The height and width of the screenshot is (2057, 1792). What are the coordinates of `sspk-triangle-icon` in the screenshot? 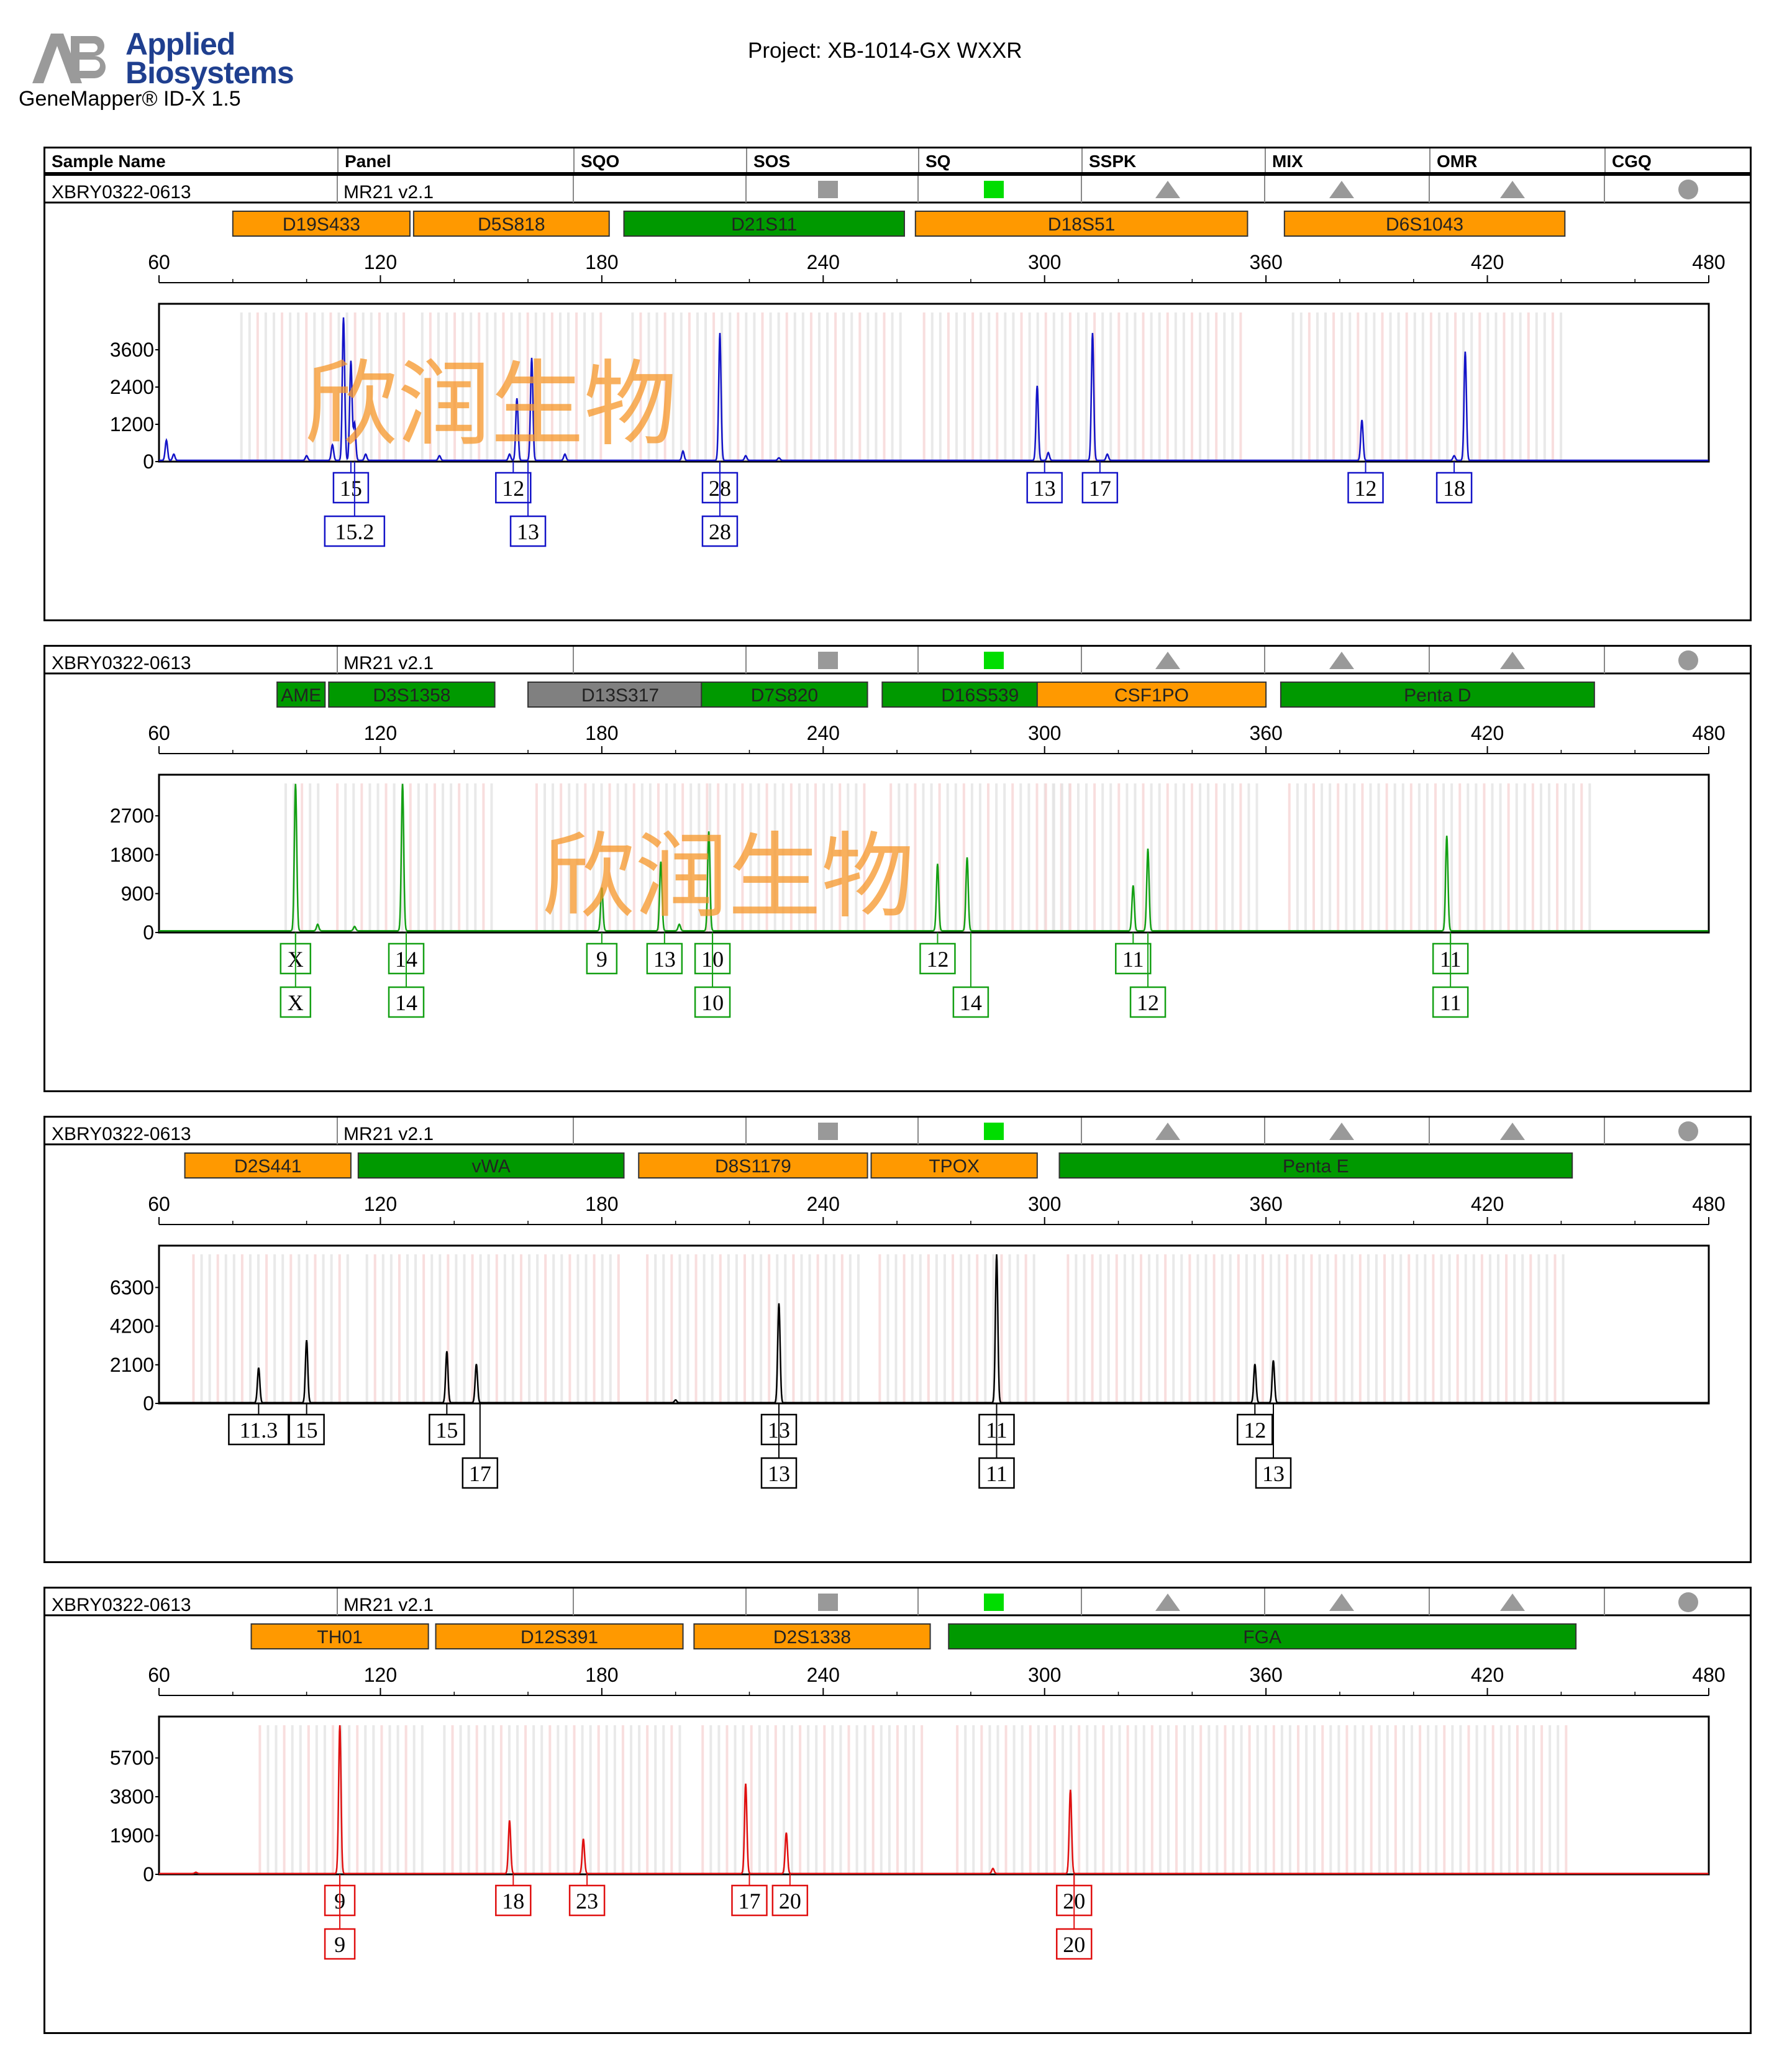 It's located at (1167, 189).